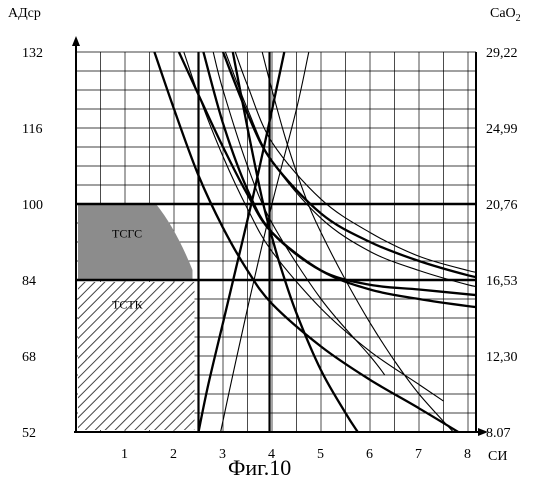 The width and height of the screenshot is (537, 500). What do you see at coordinates (135, 242) in the screenshot?
I see `region-tsgs` at bounding box center [135, 242].